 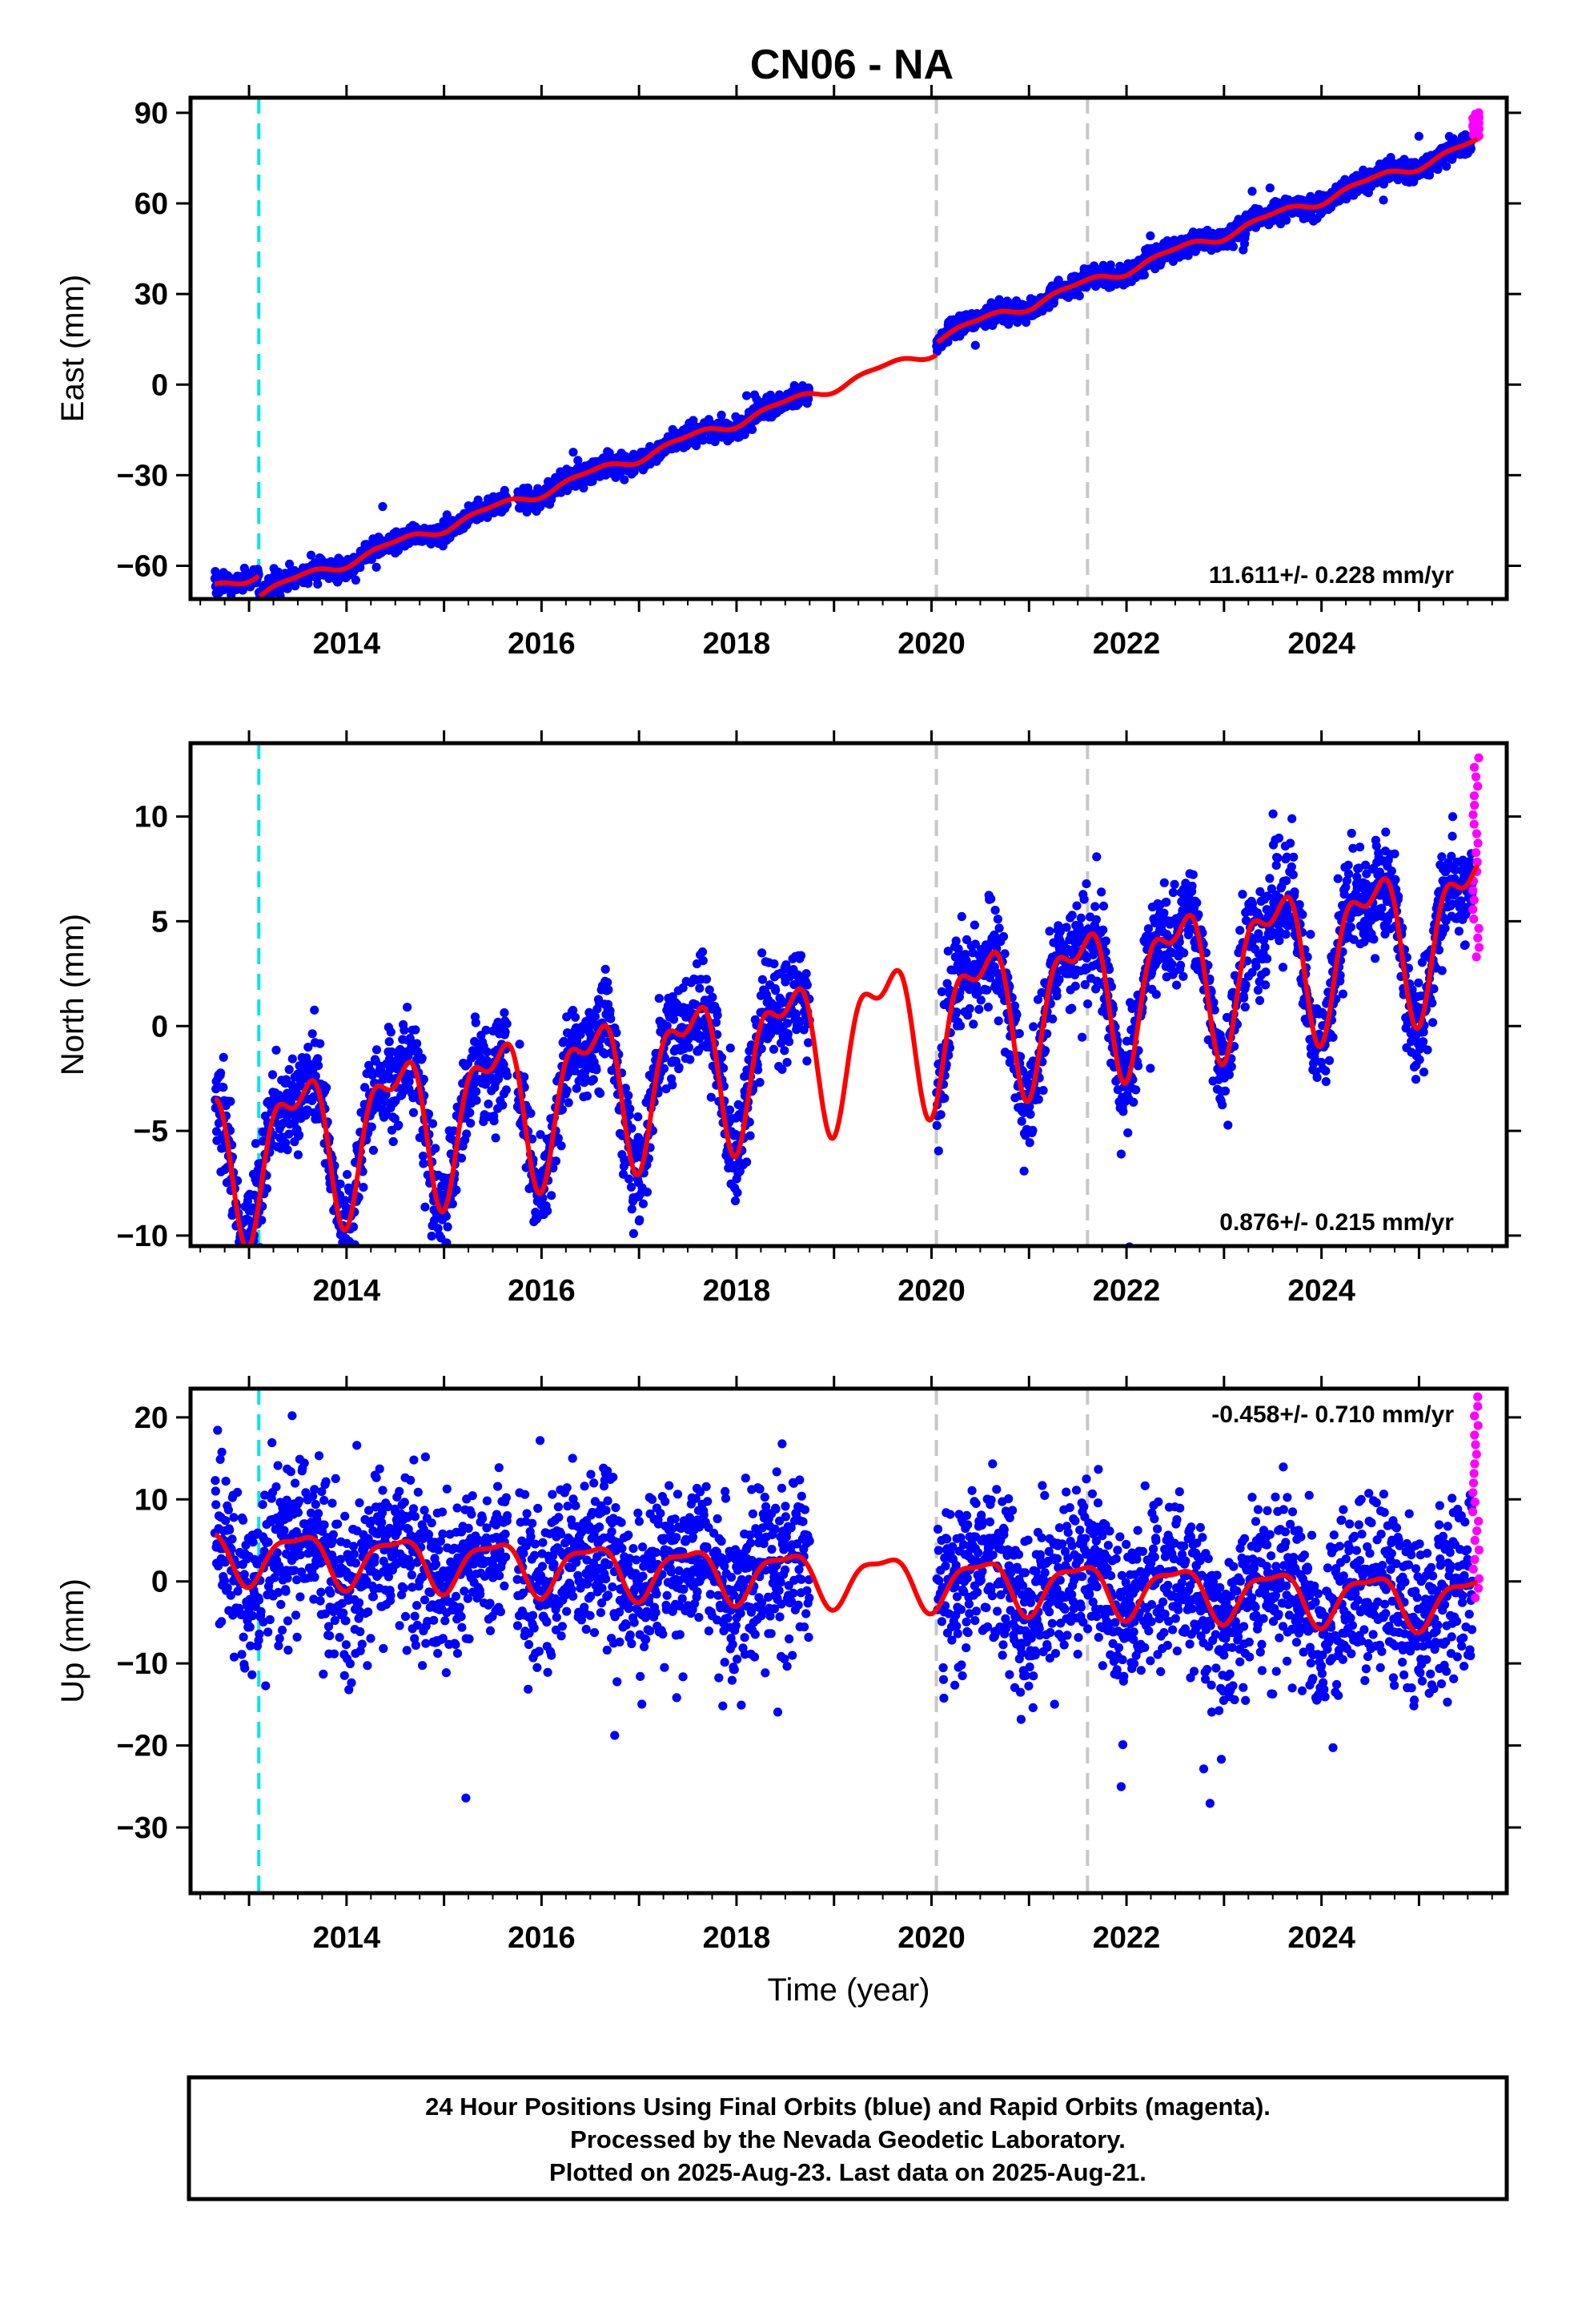 I want to click on y-tick-label: 90, so click(x=151, y=114).